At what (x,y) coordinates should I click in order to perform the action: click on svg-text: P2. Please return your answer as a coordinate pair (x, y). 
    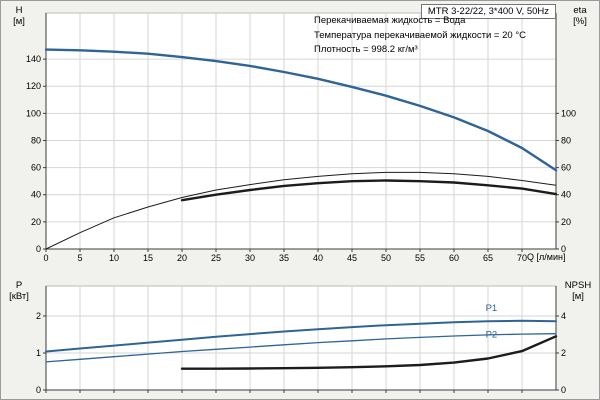
    Looking at the image, I should click on (492, 334).